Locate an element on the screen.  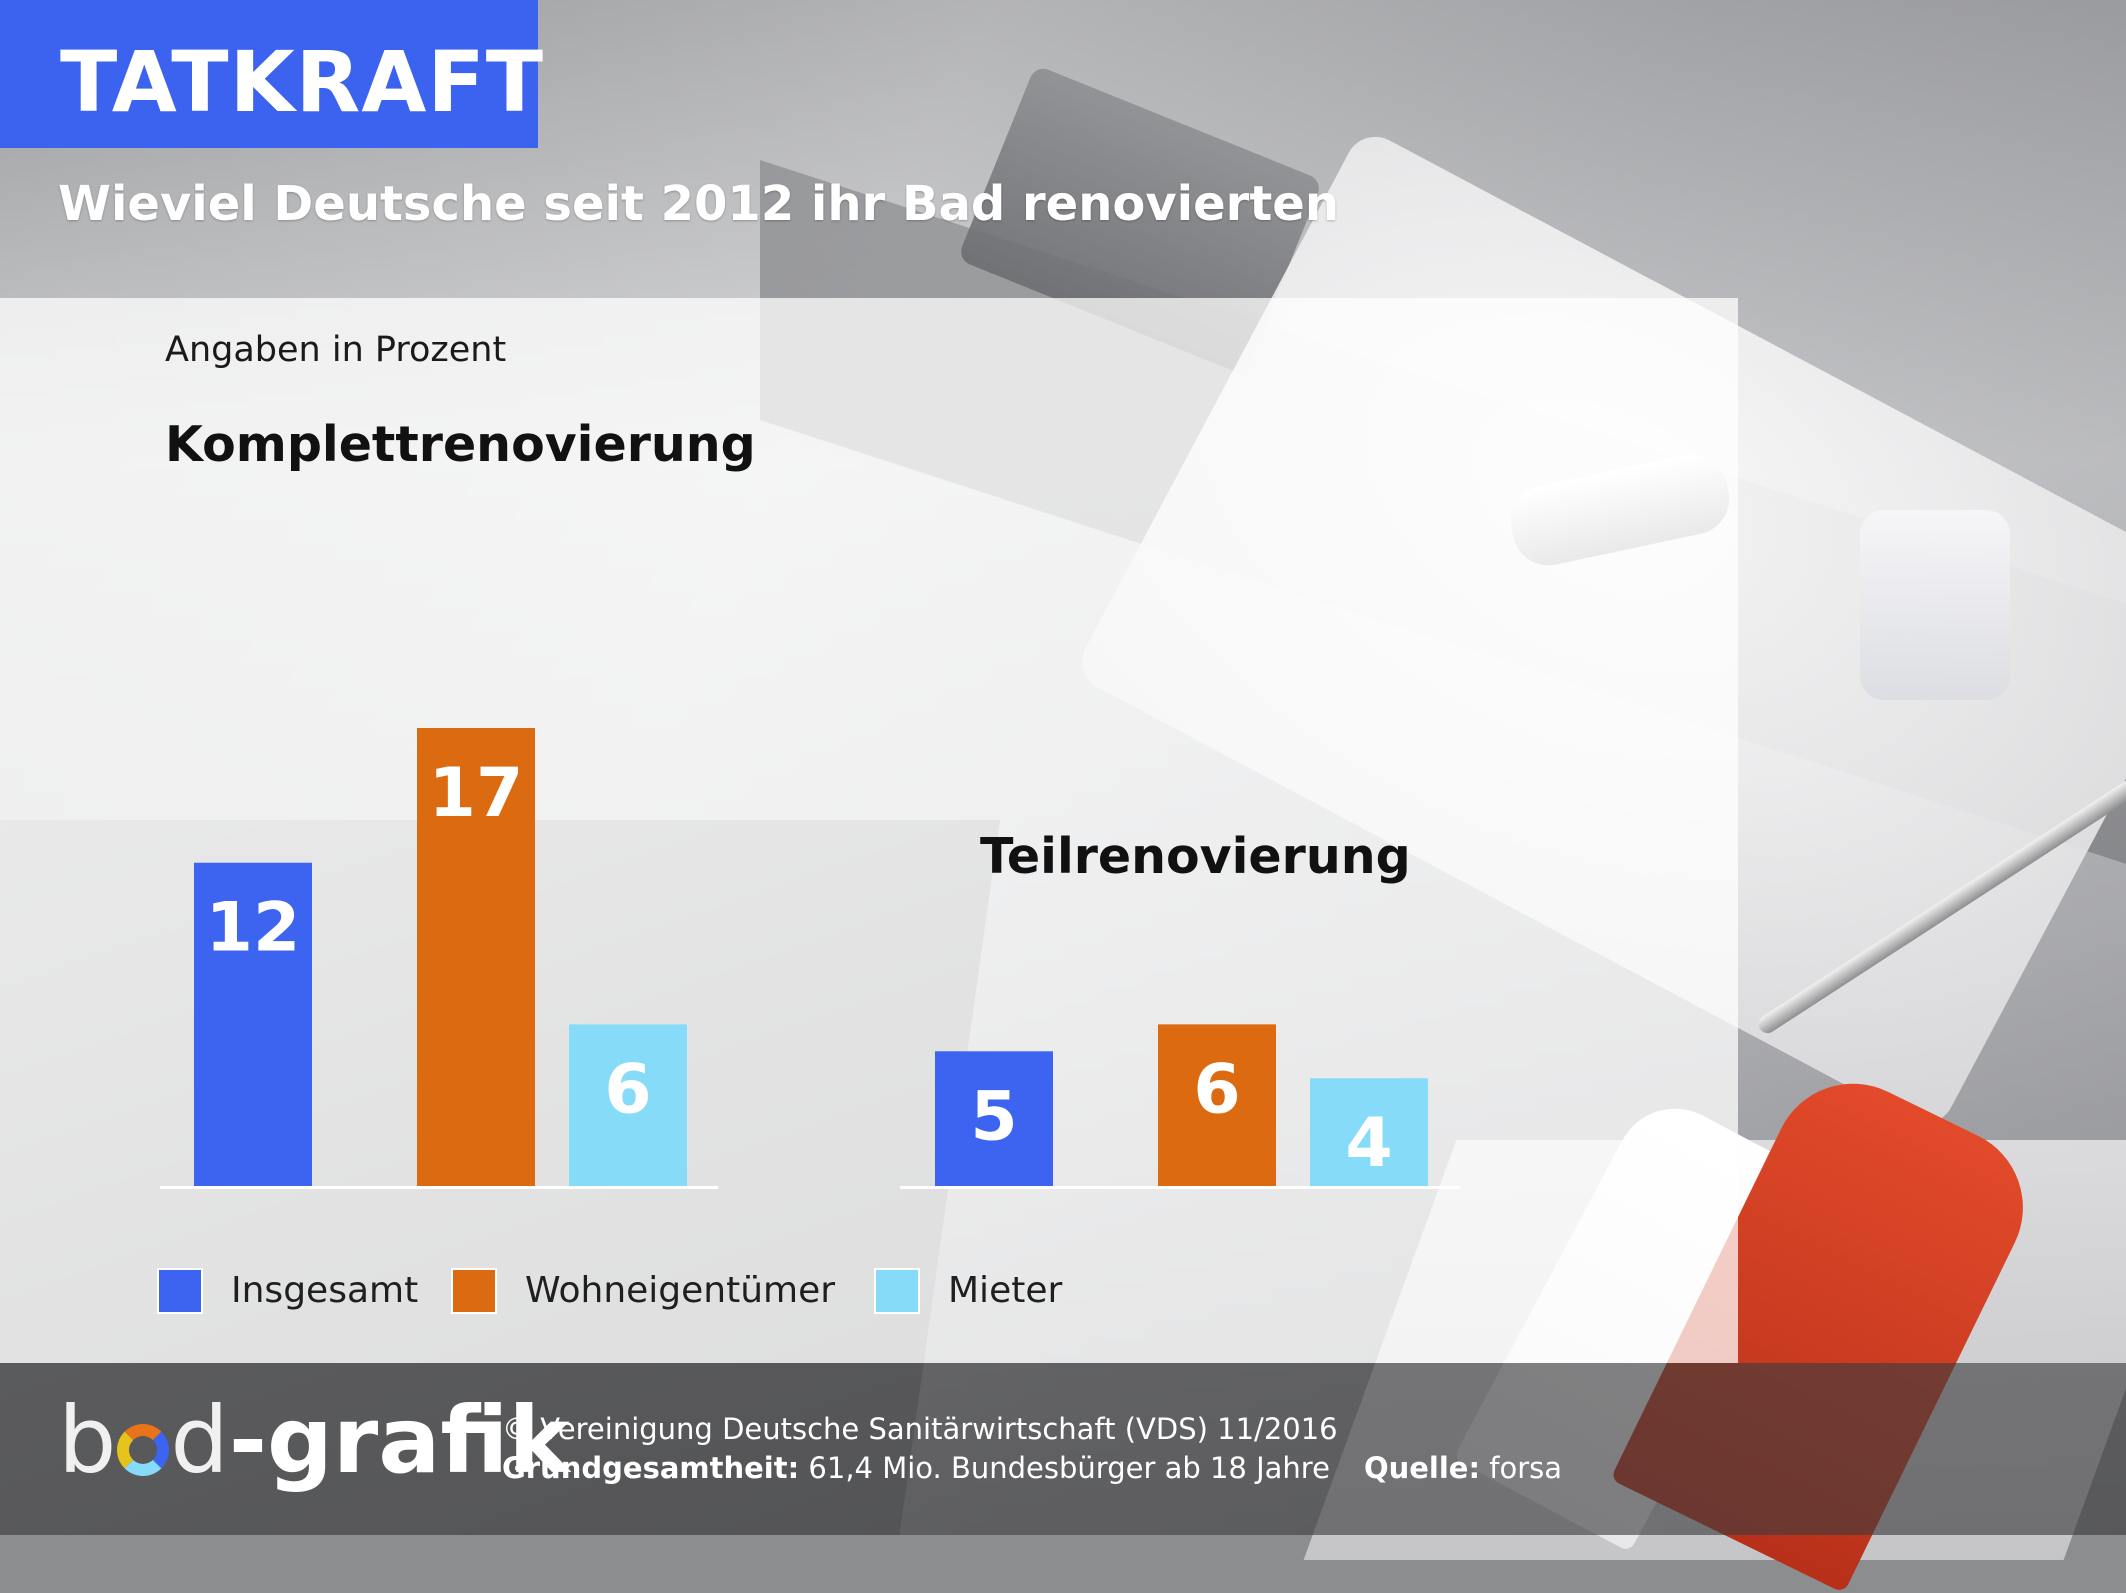
bar-group-komplett: 12 17 6 is located at coordinates (439, 958).